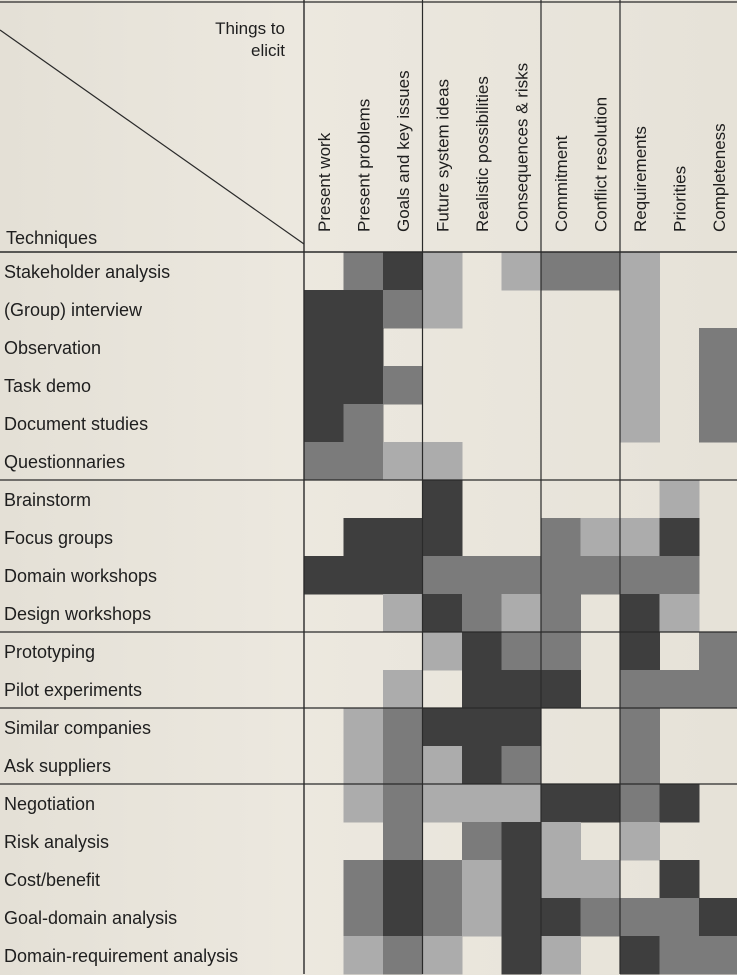  I want to click on cell-r6-c3, so click(442, 499).